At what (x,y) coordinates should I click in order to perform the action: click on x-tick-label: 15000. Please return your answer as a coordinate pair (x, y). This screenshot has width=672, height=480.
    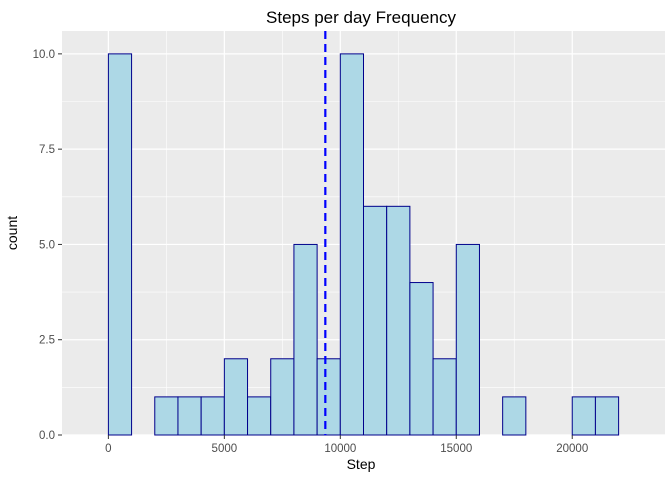
    Looking at the image, I should click on (456, 449).